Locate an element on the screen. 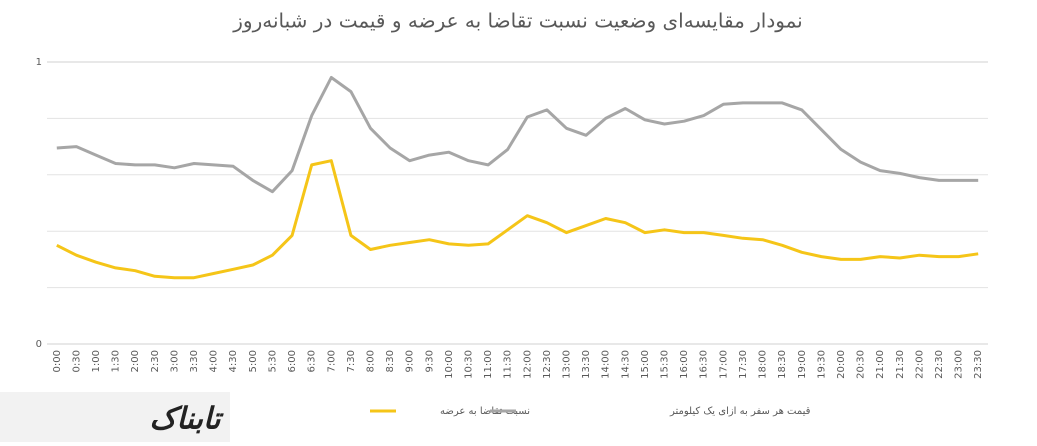 The width and height of the screenshot is (1037, 446). x-tick-label: 18:30 is located at coordinates (782, 364).